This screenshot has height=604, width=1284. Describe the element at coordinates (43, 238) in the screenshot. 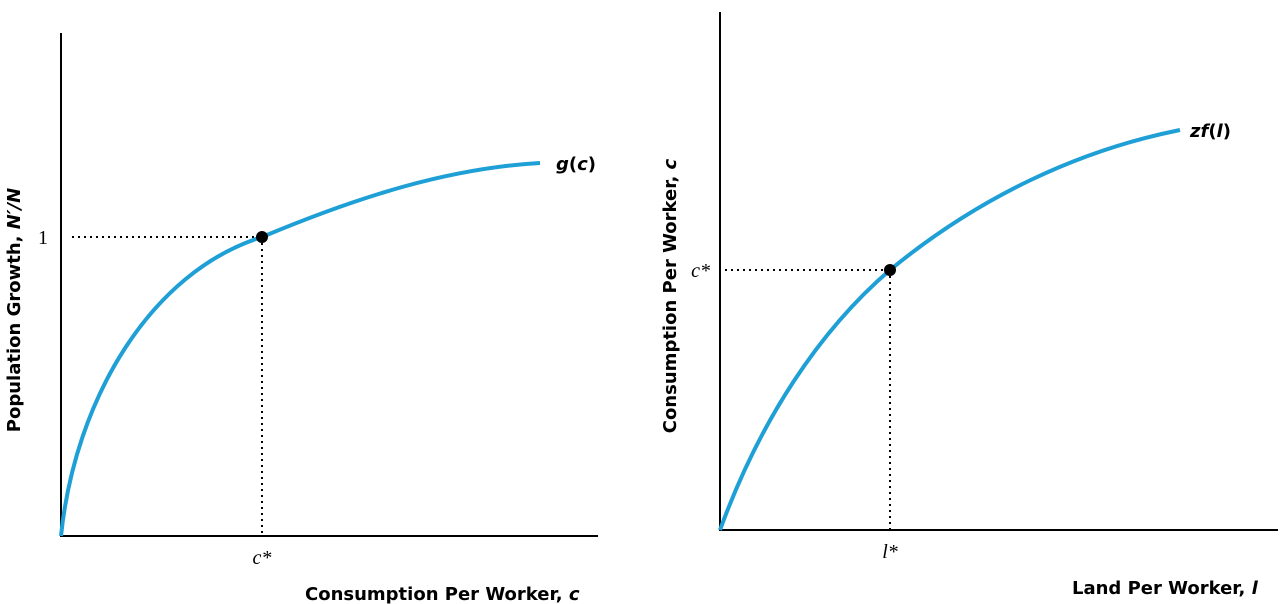

I see `y-tick-label: 1` at that location.